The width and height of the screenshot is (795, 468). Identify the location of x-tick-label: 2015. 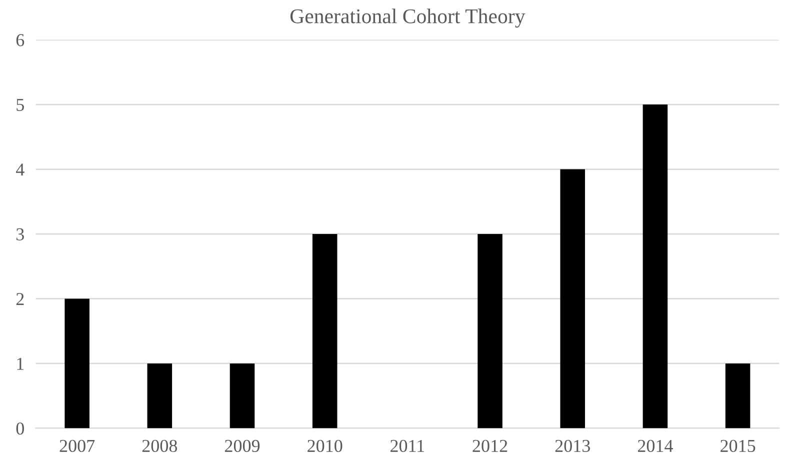
(738, 446).